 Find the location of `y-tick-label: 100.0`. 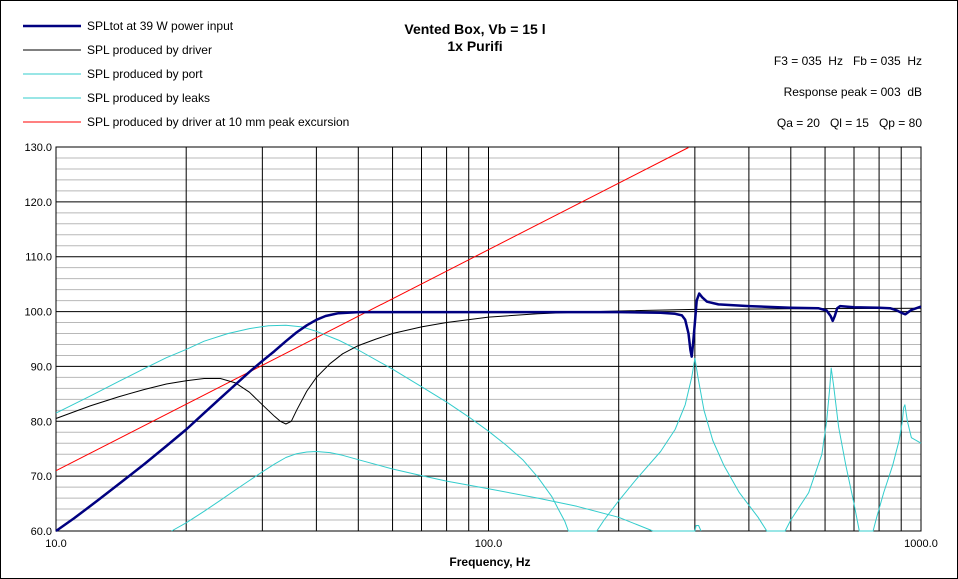

y-tick-label: 100.0 is located at coordinates (38, 313).